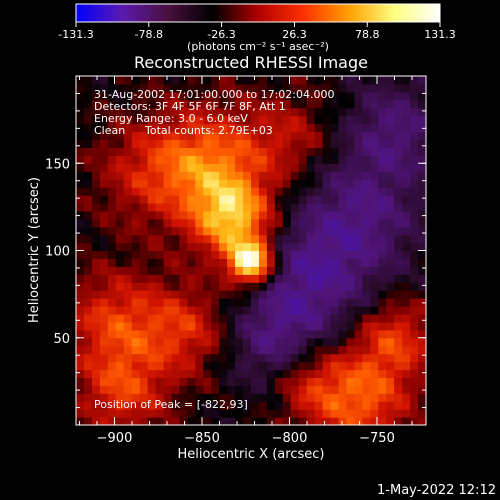 The width and height of the screenshot is (500, 500). What do you see at coordinates (61, 339) in the screenshot?
I see `y-tick-label: 50` at bounding box center [61, 339].